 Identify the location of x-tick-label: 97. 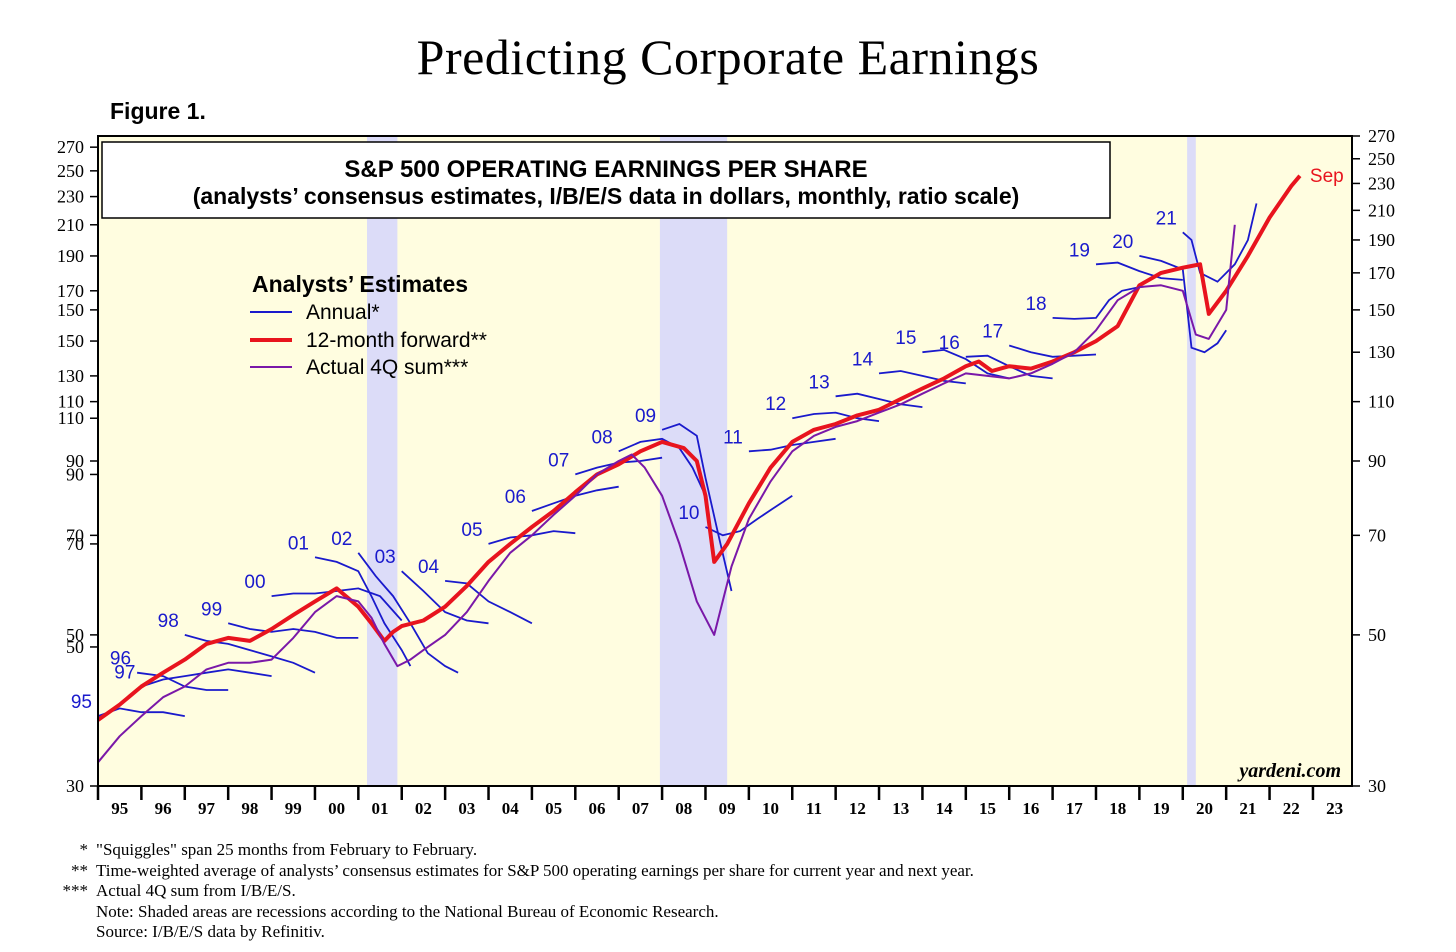
(207, 808).